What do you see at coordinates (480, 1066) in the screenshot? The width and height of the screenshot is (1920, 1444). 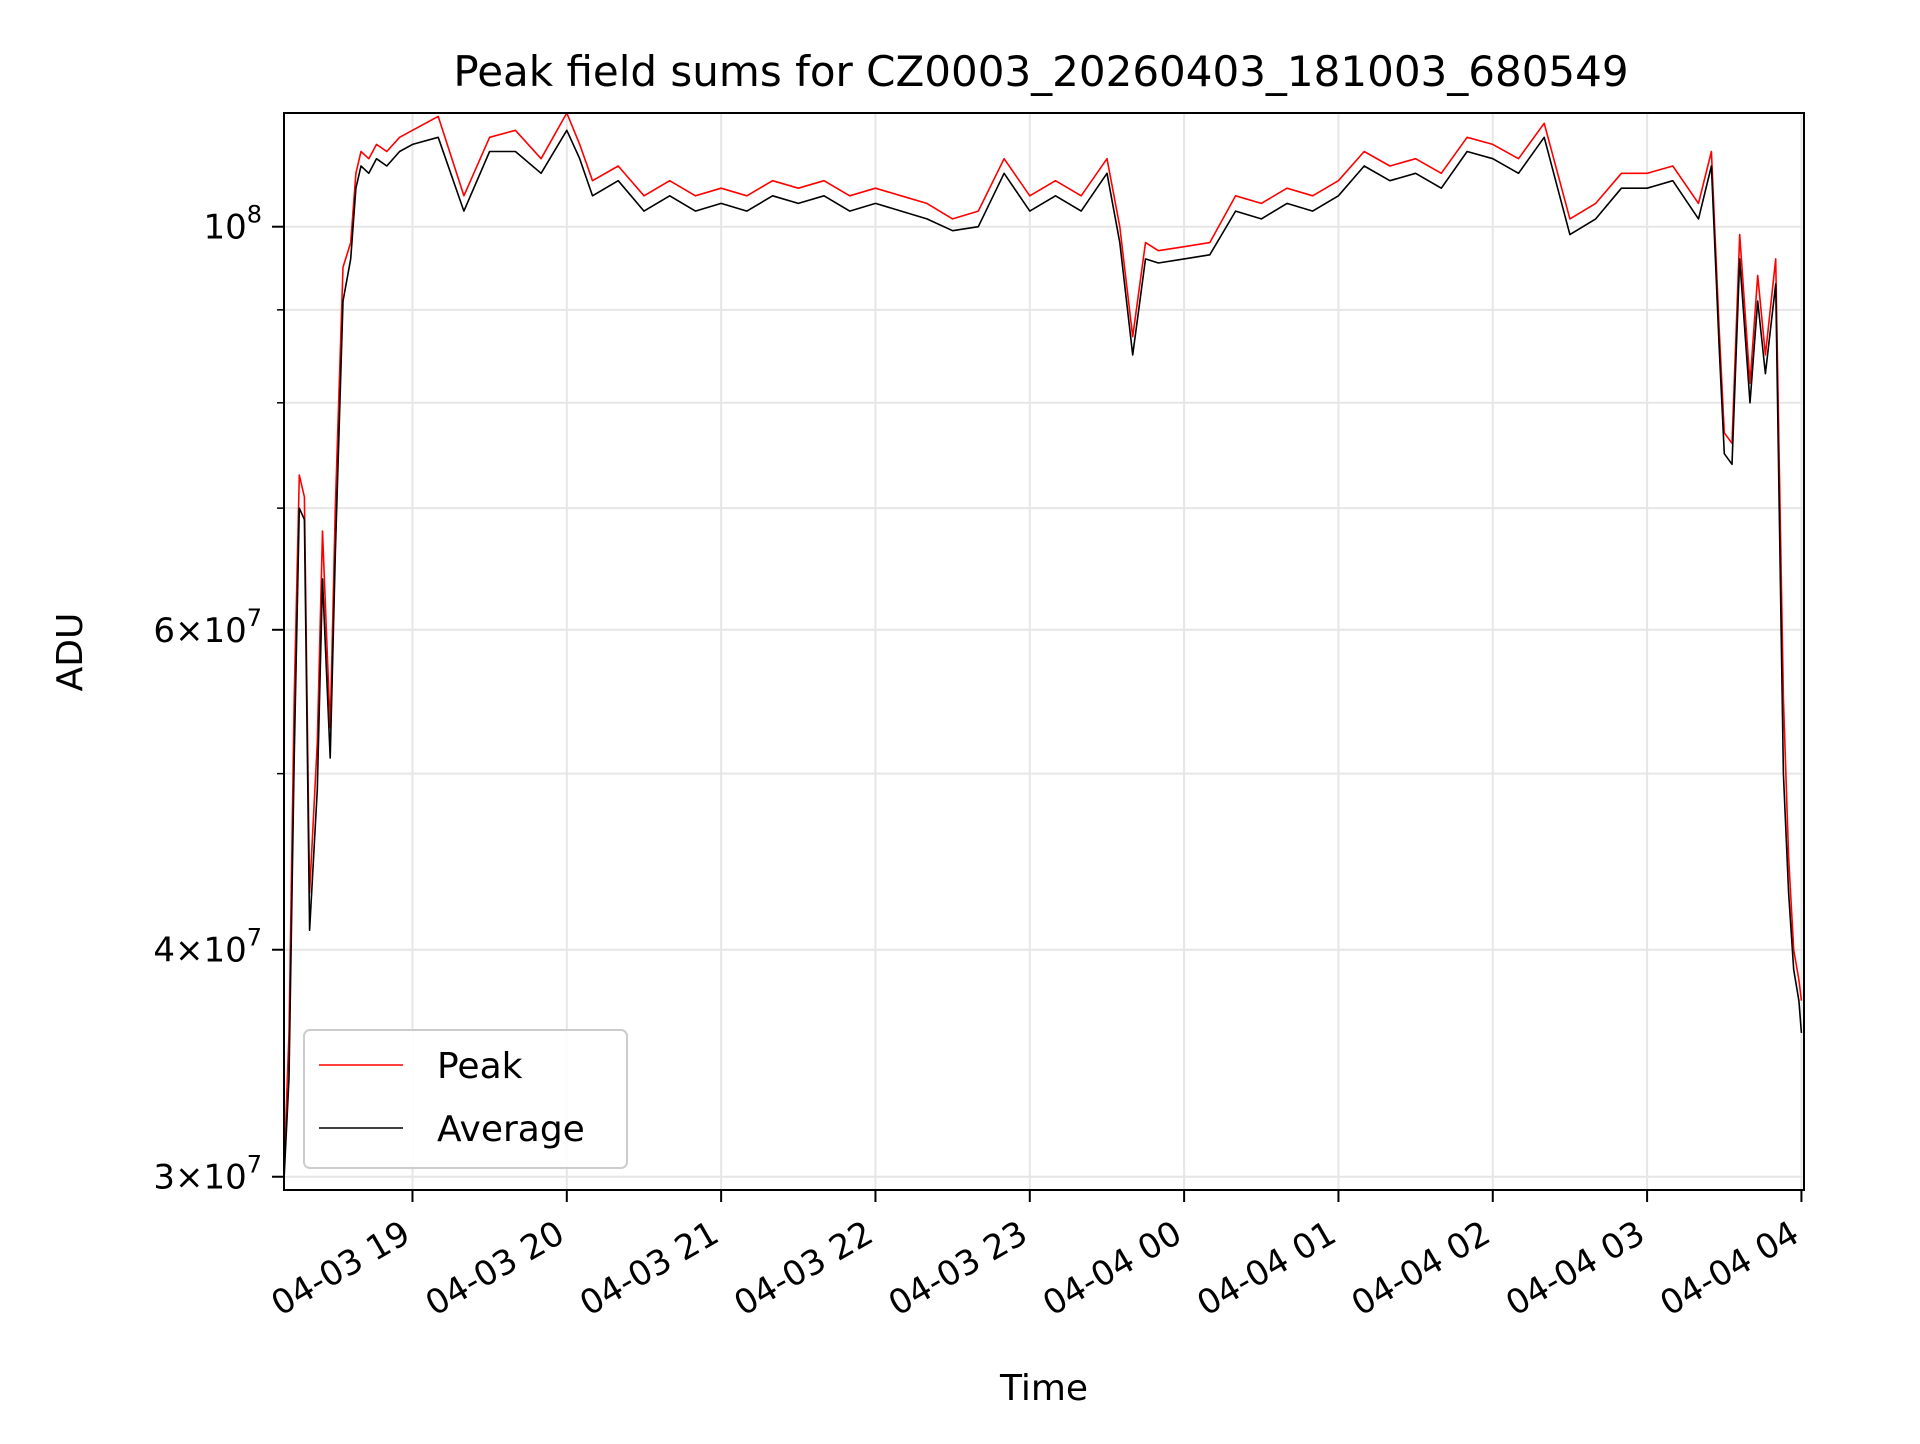 I see `legend-label-peak: Peak` at bounding box center [480, 1066].